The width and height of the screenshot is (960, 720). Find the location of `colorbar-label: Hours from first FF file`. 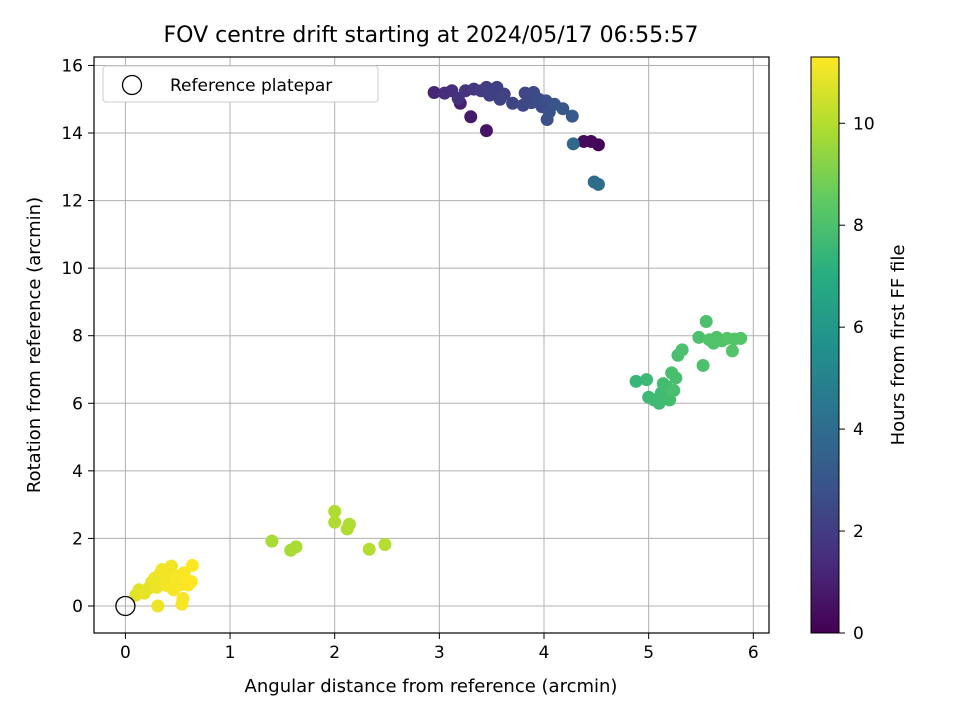

colorbar-label: Hours from first FF file is located at coordinates (898, 345).